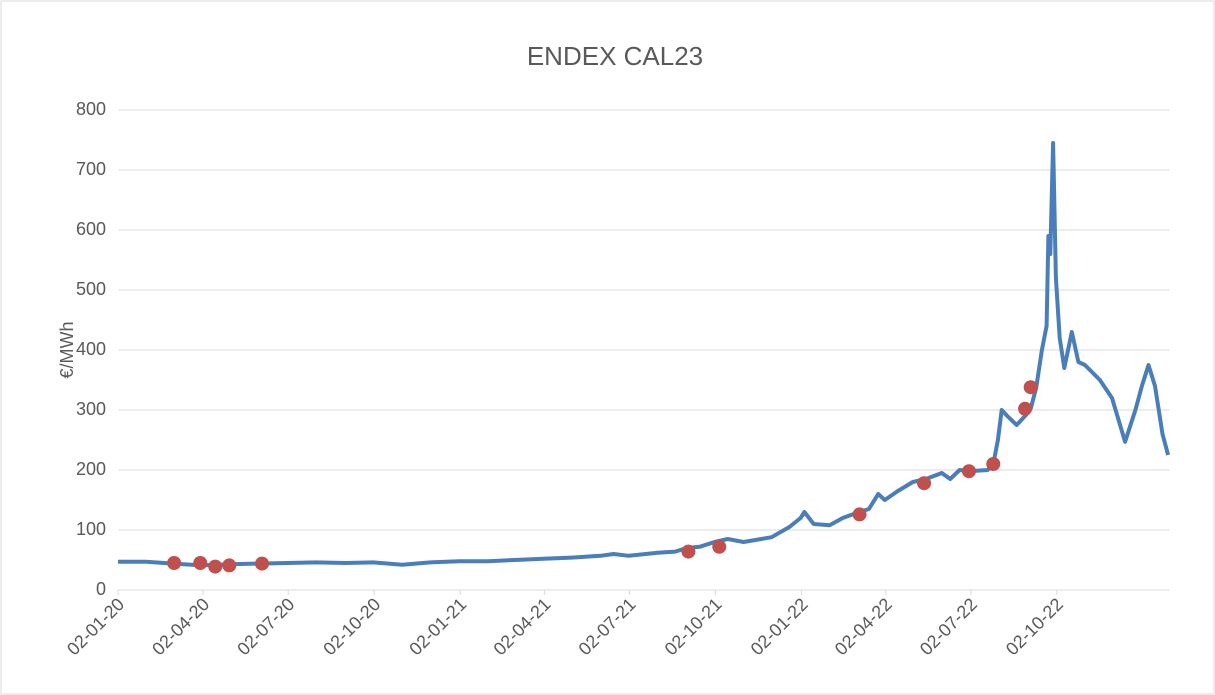  What do you see at coordinates (91, 229) in the screenshot?
I see `y-tick-label: 600` at bounding box center [91, 229].